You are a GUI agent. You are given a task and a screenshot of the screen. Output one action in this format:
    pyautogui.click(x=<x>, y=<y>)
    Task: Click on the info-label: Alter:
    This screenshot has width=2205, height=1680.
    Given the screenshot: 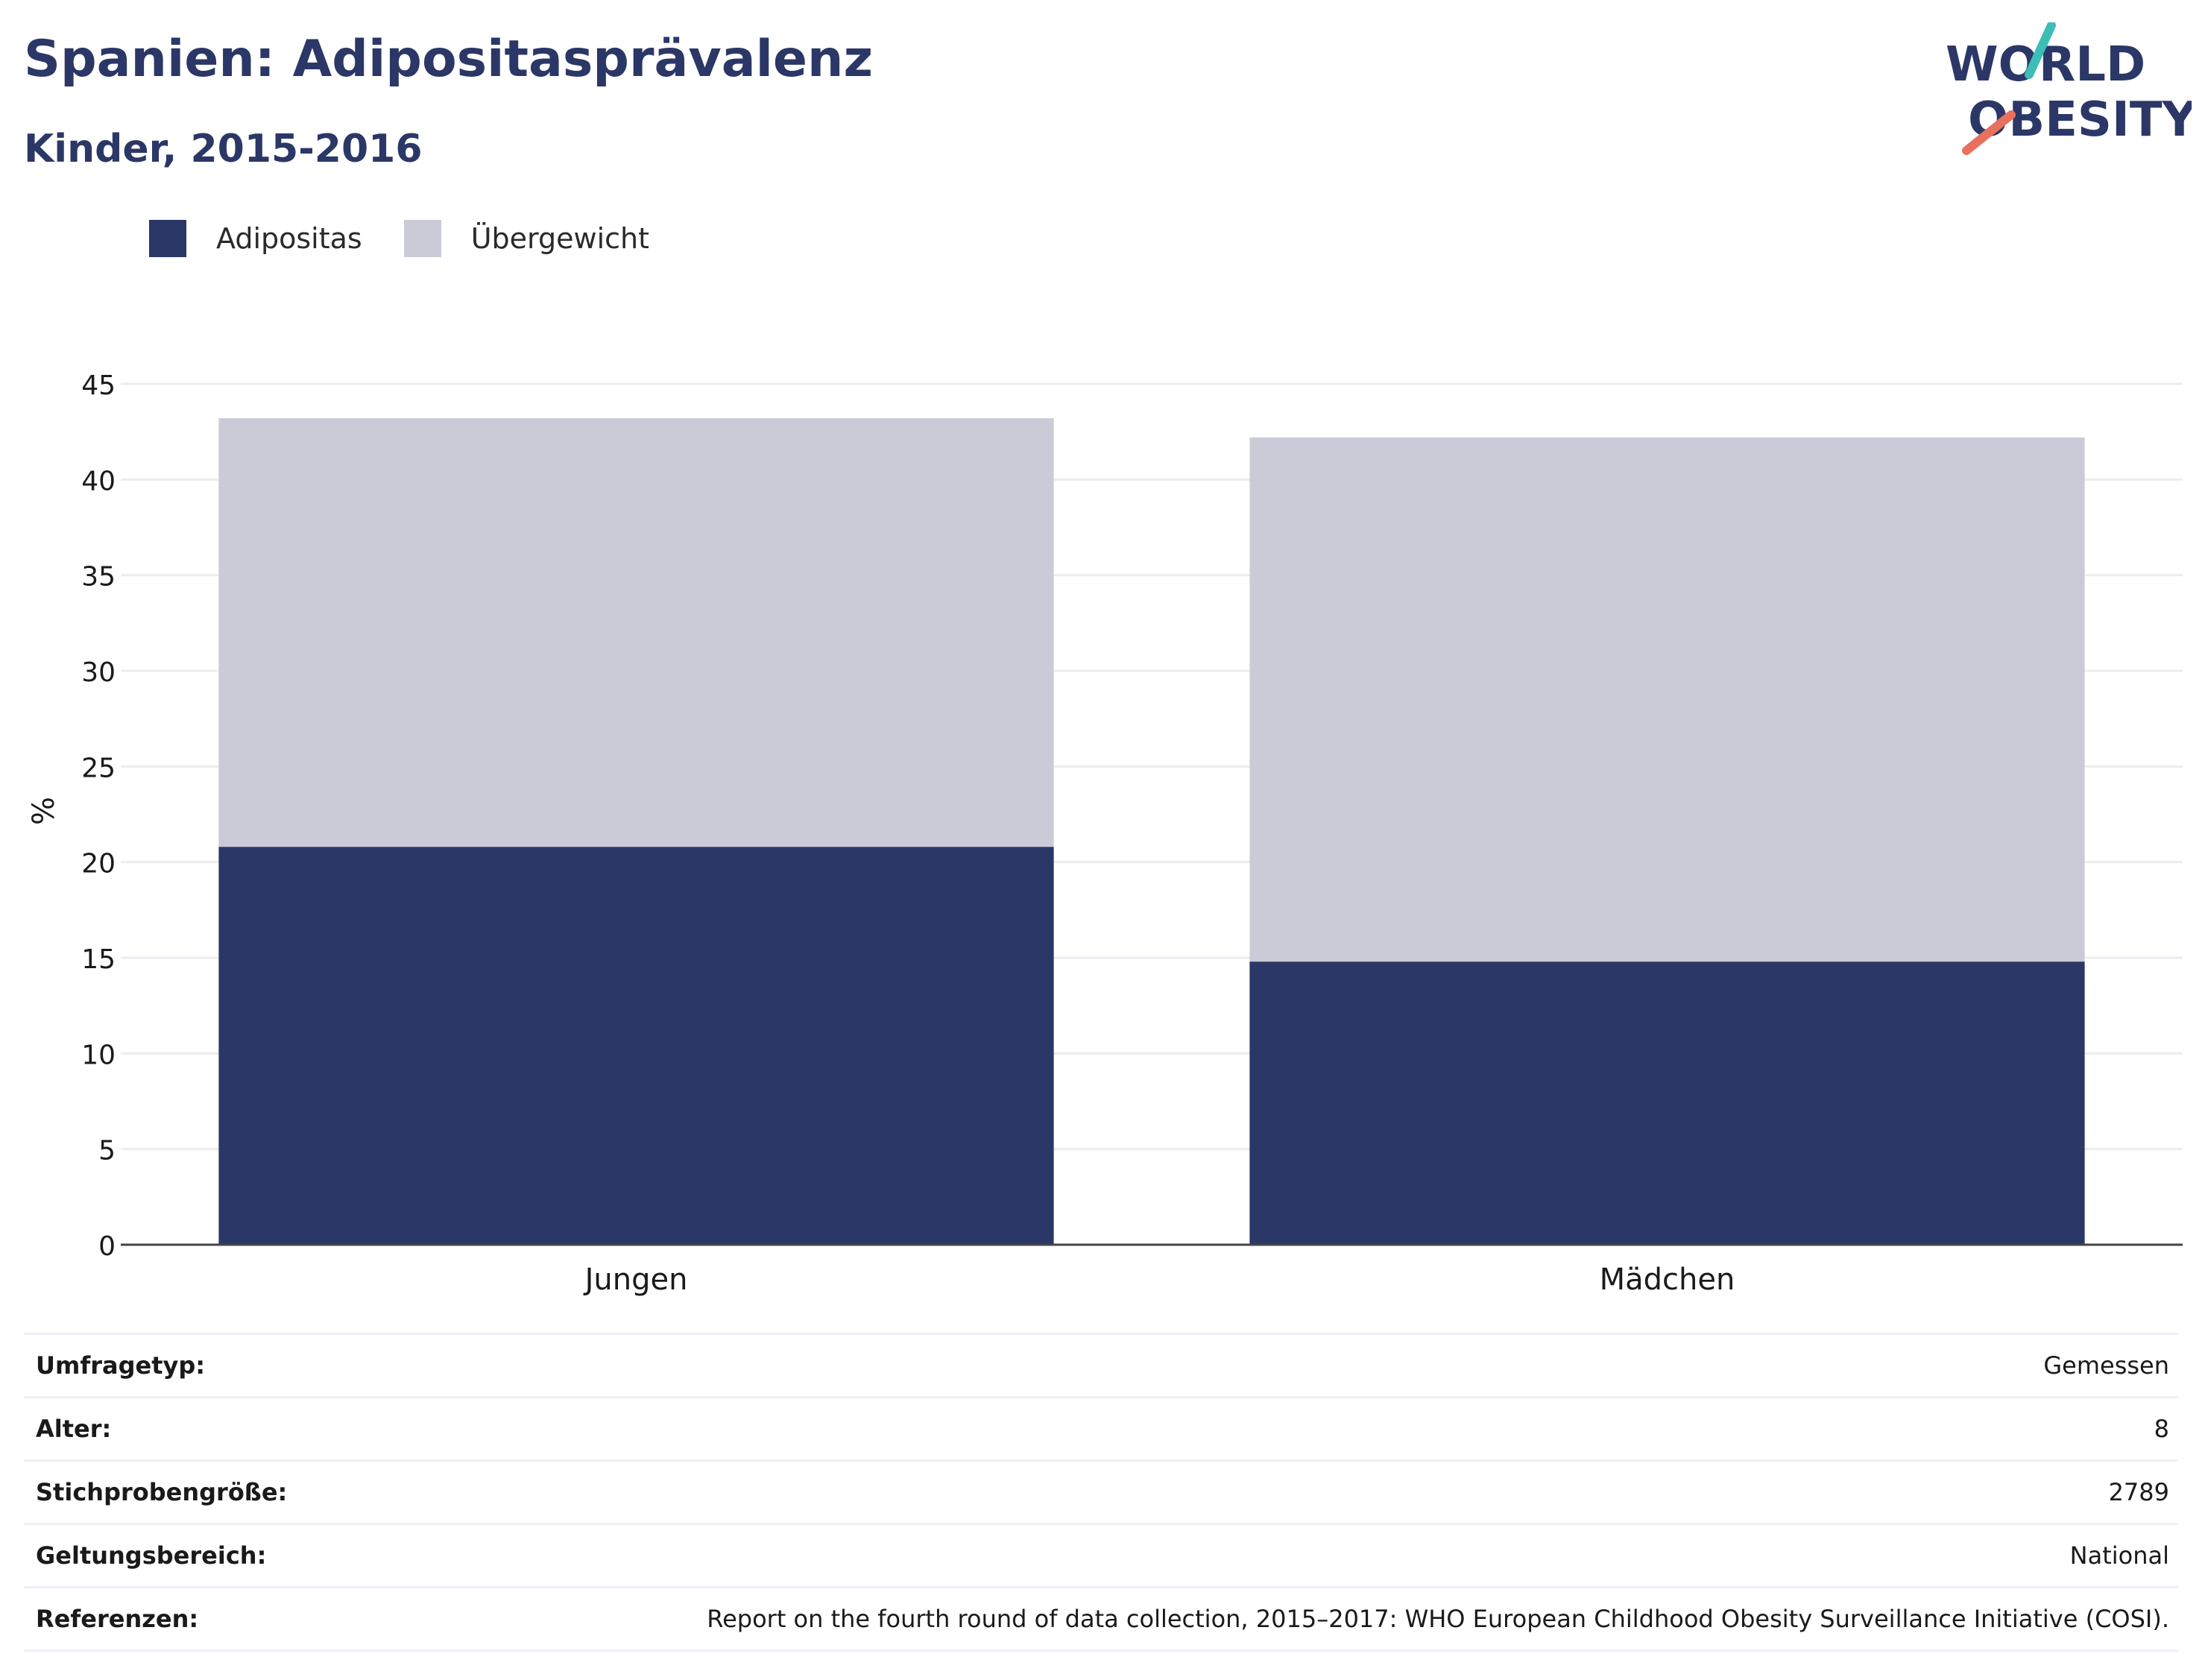 What is the action you would take?
    pyautogui.click(x=74, y=1429)
    